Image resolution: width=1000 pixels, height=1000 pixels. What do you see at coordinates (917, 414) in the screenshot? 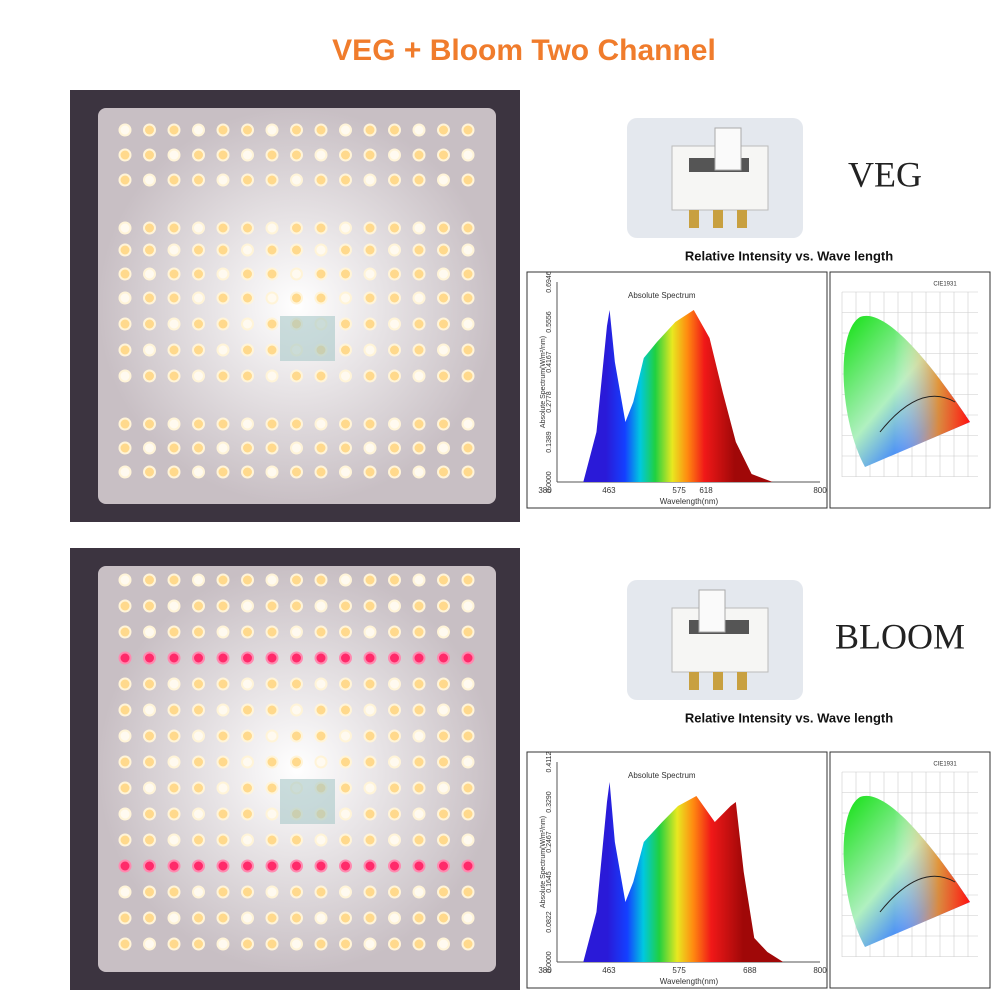
I see `planckian-locus` at bounding box center [917, 414].